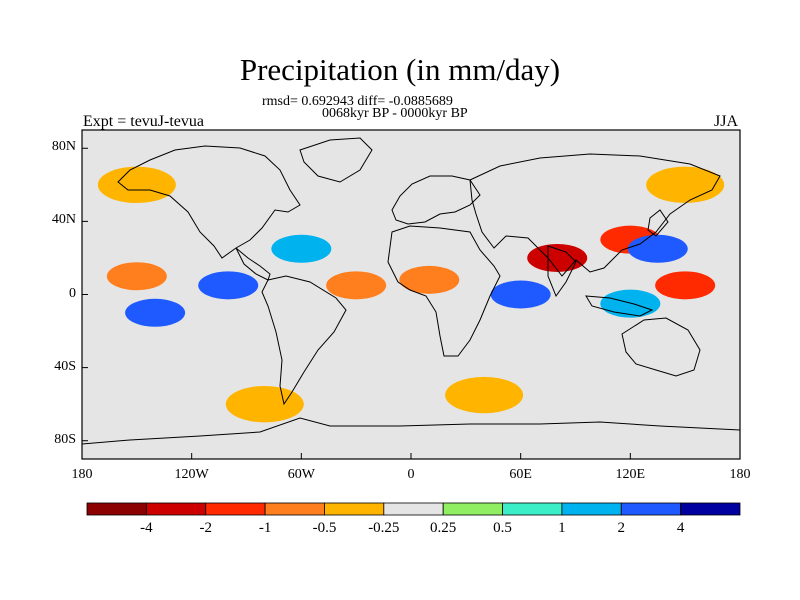 The height and width of the screenshot is (600, 800). What do you see at coordinates (324, 528) in the screenshot?
I see `colorbar-label: -0.5` at bounding box center [324, 528].